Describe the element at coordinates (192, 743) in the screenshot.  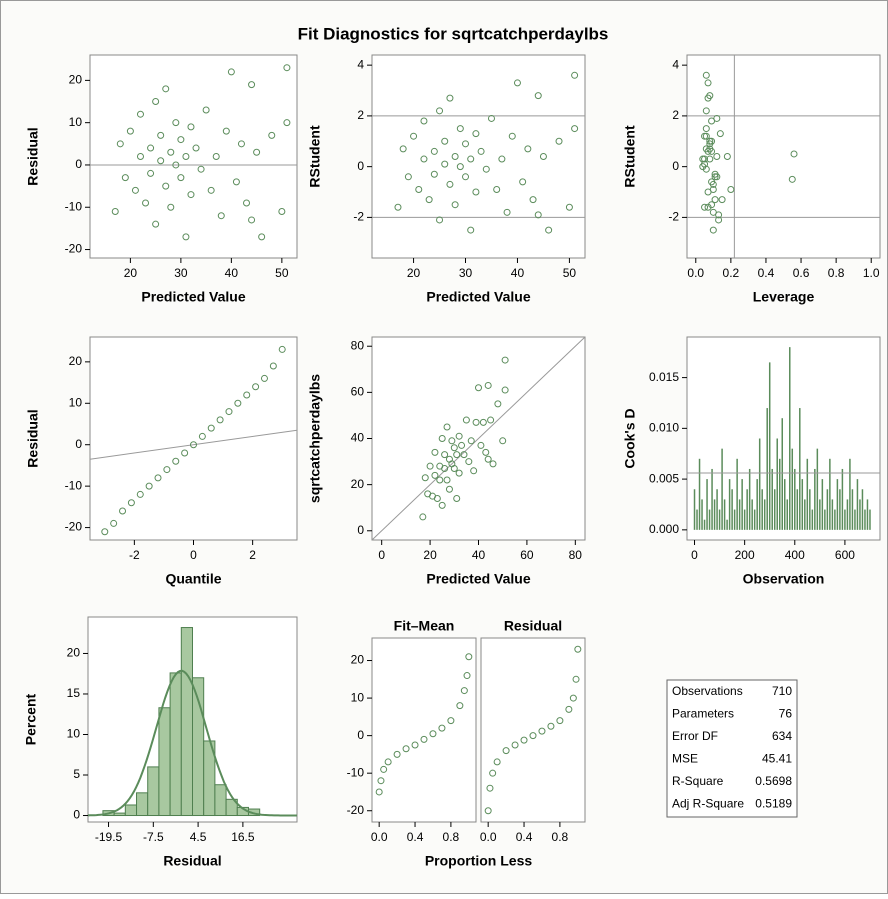
I see `density-curve` at that location.